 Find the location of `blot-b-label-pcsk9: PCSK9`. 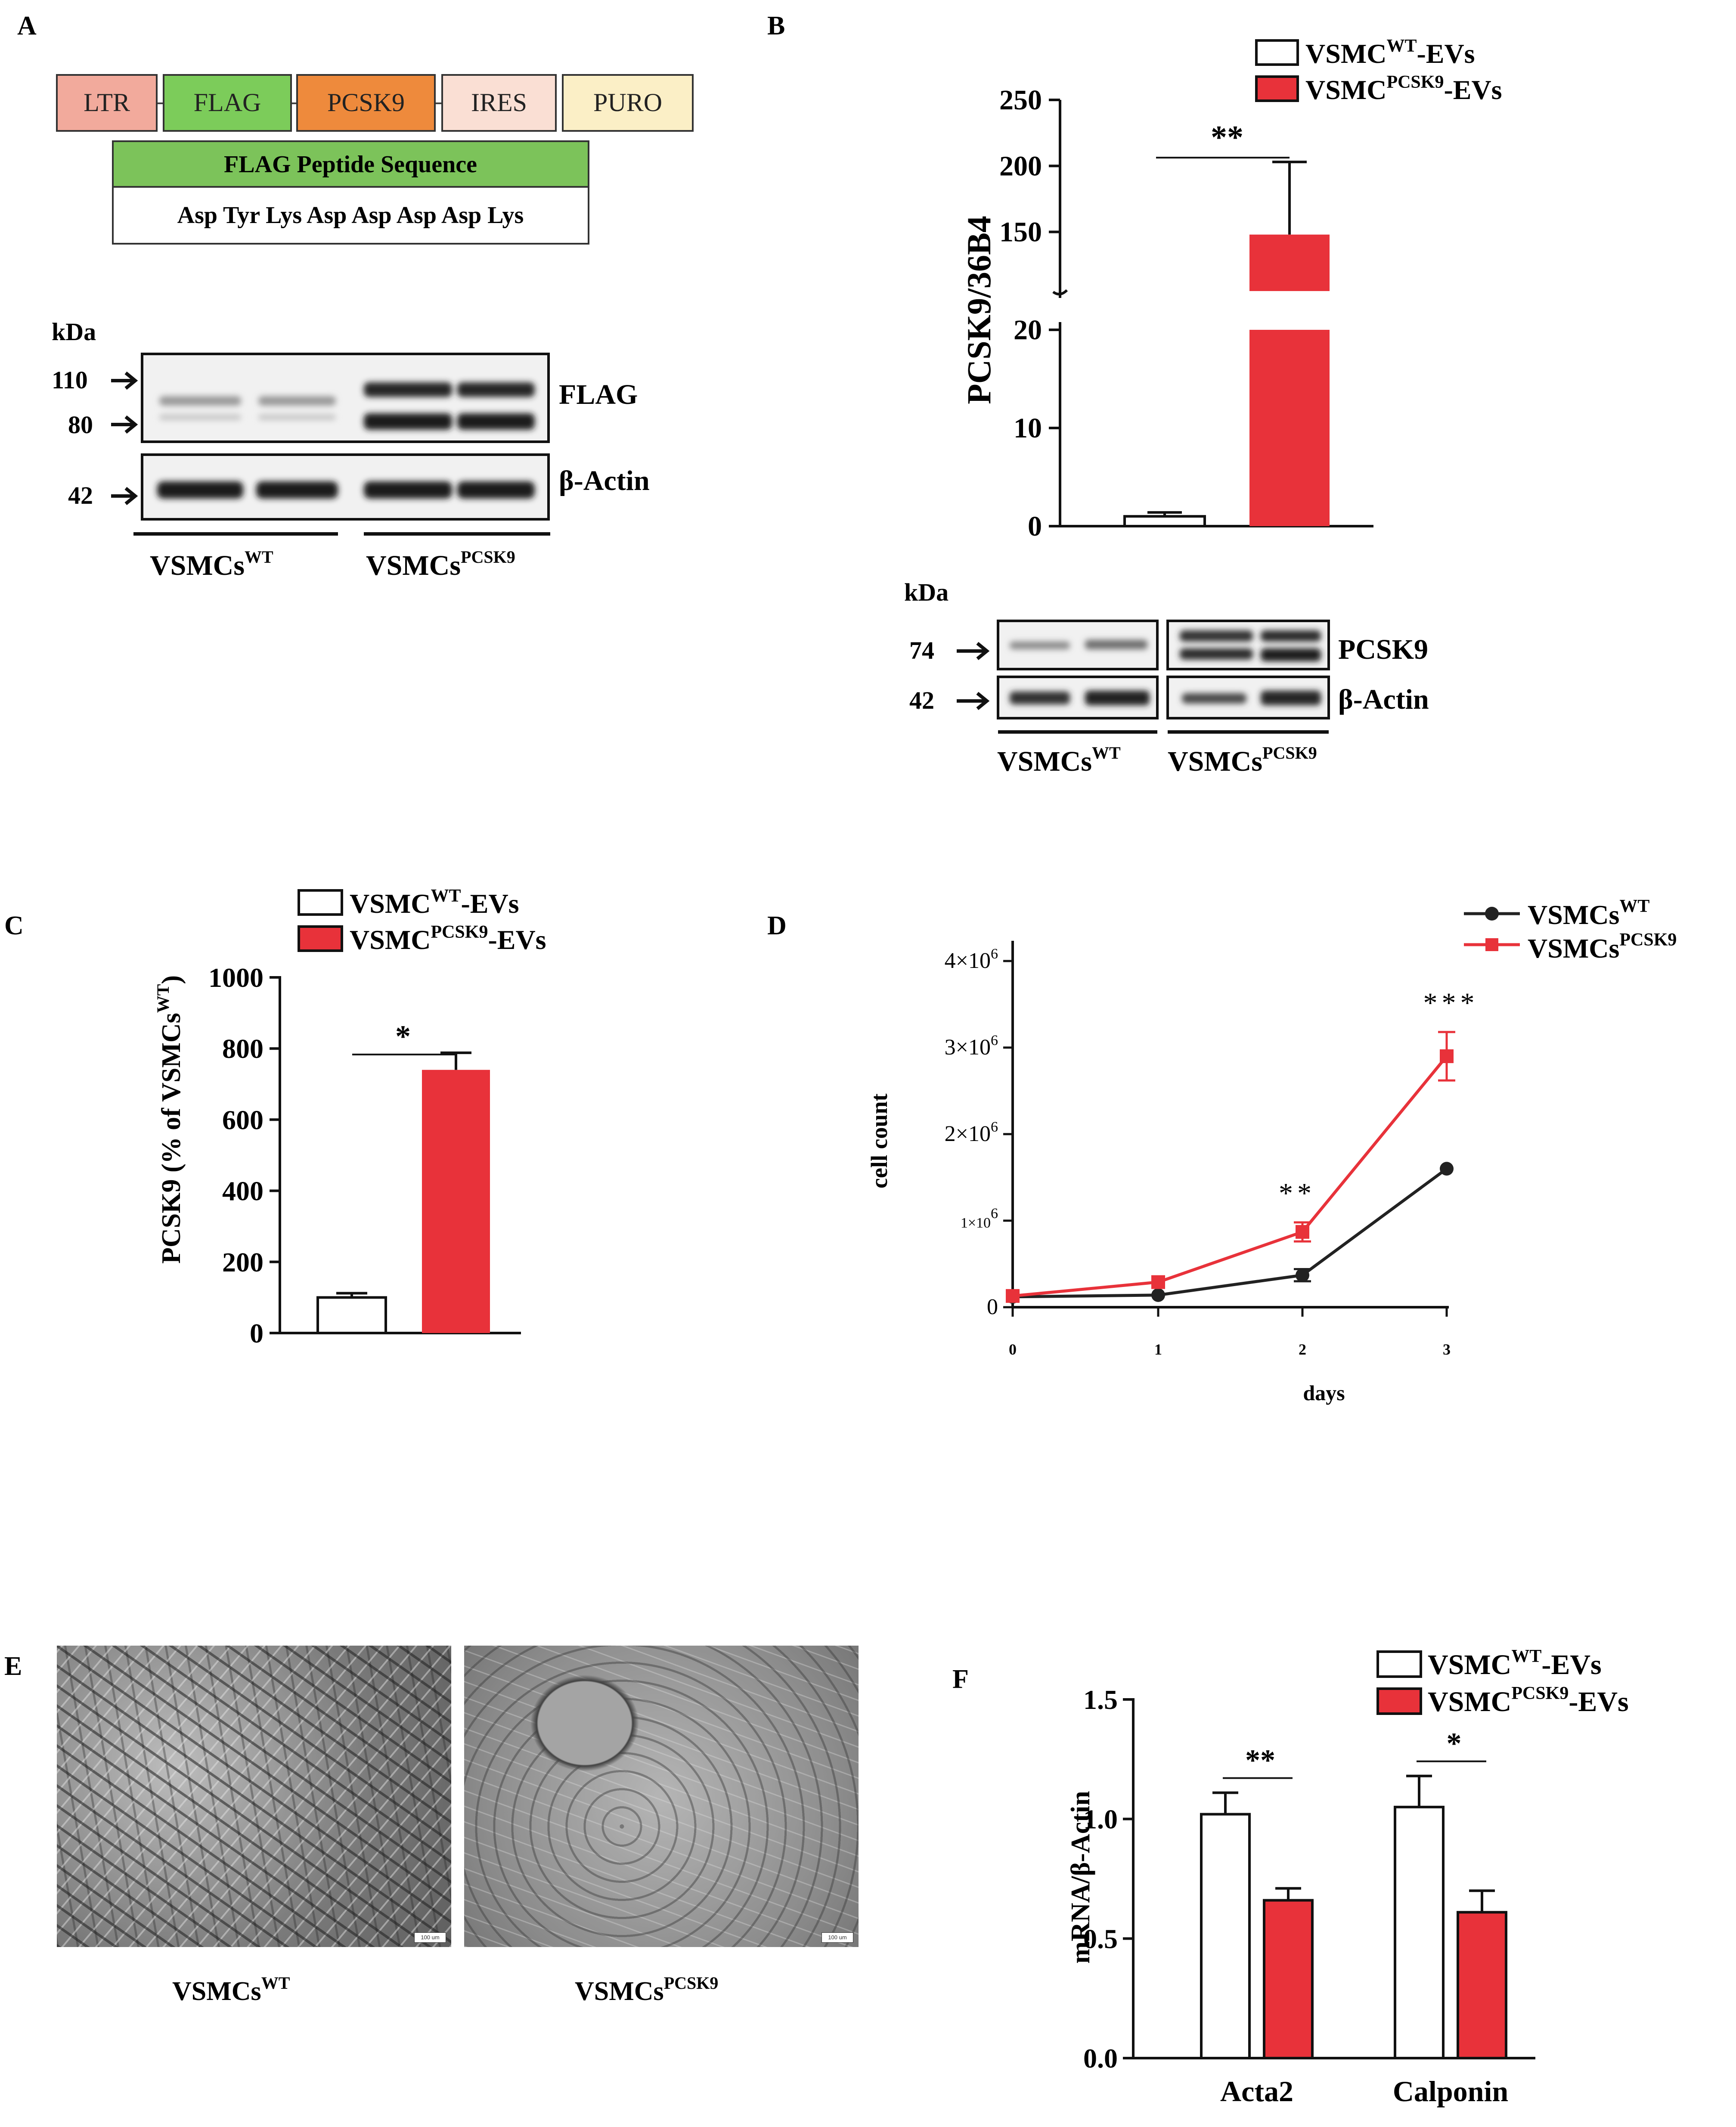

blot-b-label-pcsk9: PCSK9 is located at coordinates (1383, 649).